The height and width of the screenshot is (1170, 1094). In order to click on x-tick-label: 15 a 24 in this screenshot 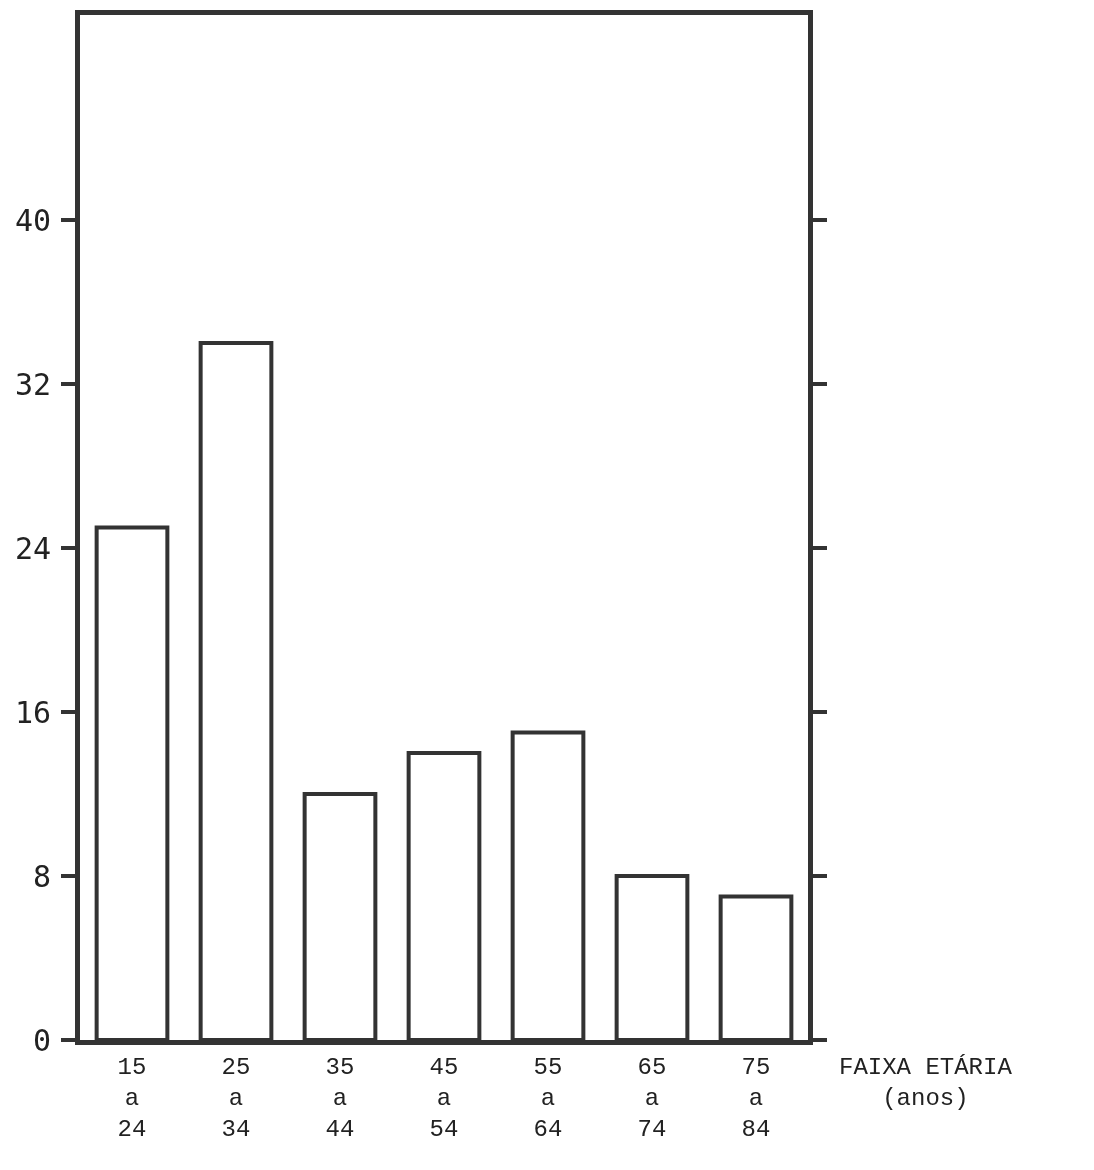, I will do `click(132, 1098)`.